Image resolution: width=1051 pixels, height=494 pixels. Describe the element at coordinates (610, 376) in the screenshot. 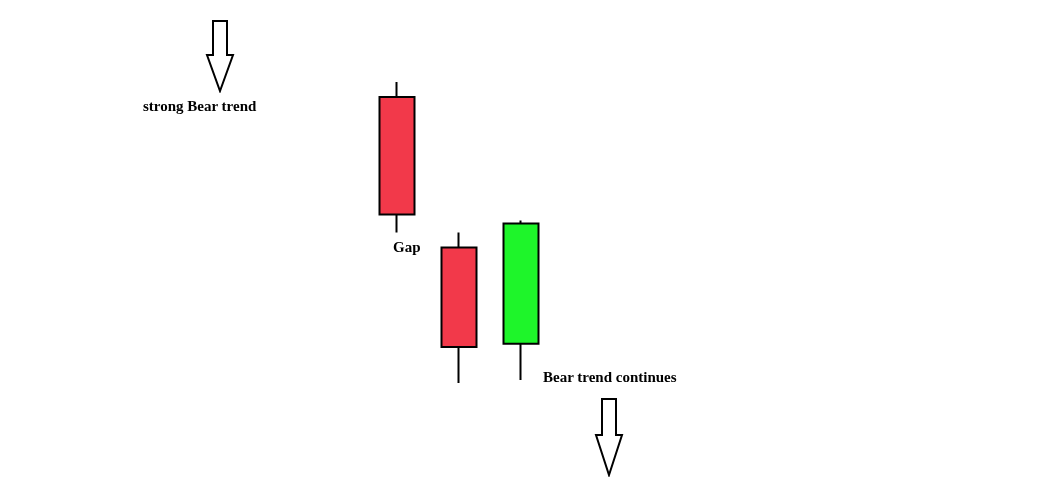

I see `annotation: Bear trend continues` at that location.